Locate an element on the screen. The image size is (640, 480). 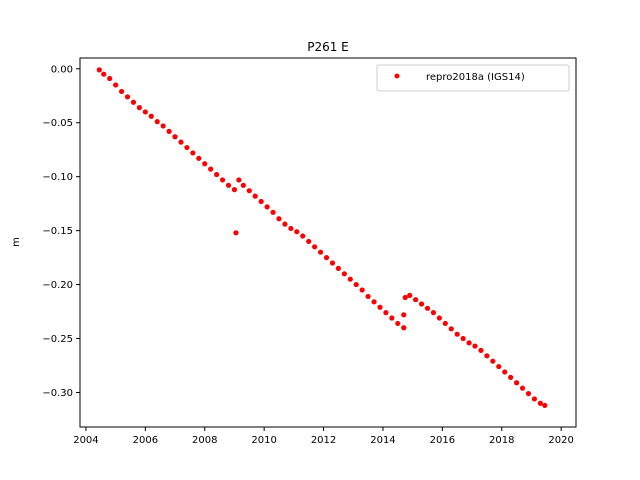
x-tick-label: 2016 is located at coordinates (442, 440).